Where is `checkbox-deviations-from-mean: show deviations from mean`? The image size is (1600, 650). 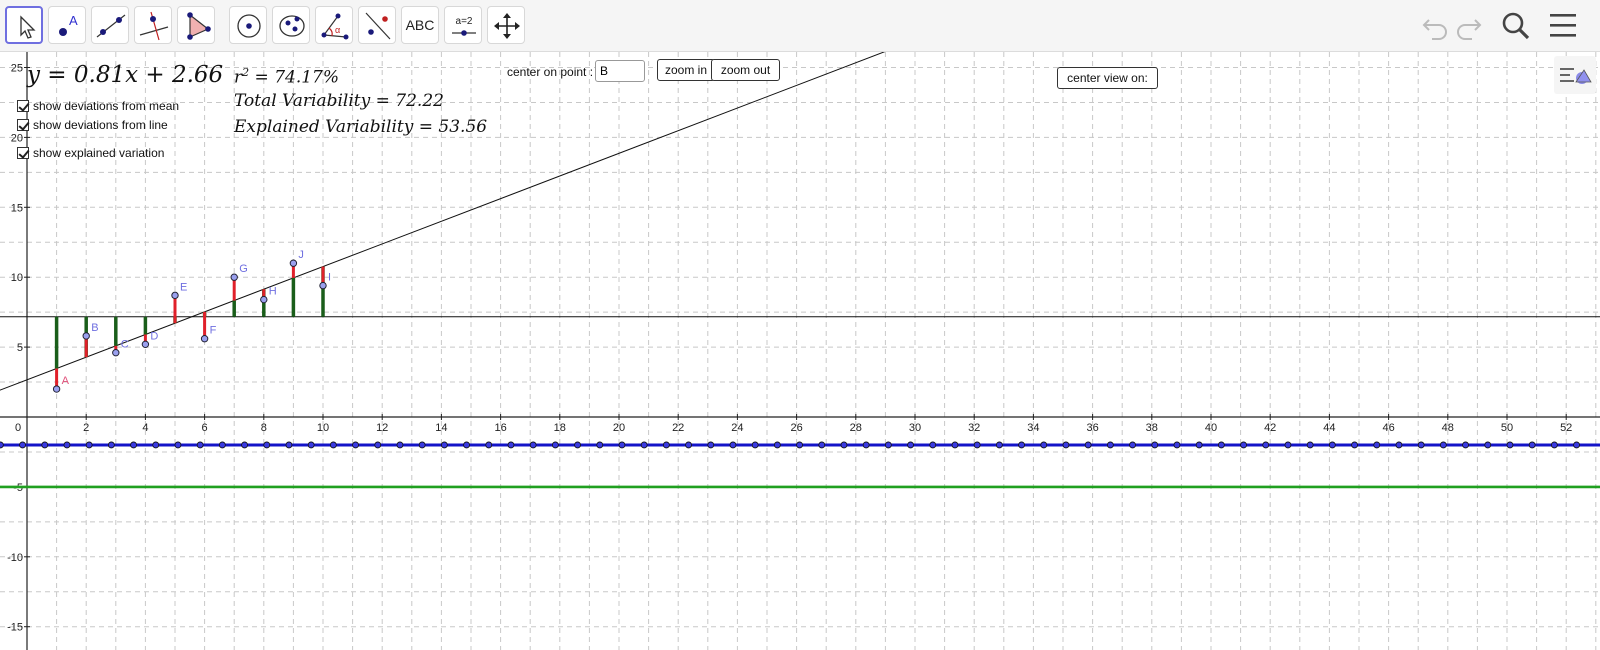 checkbox-deviations-from-mean: show deviations from mean is located at coordinates (98, 106).